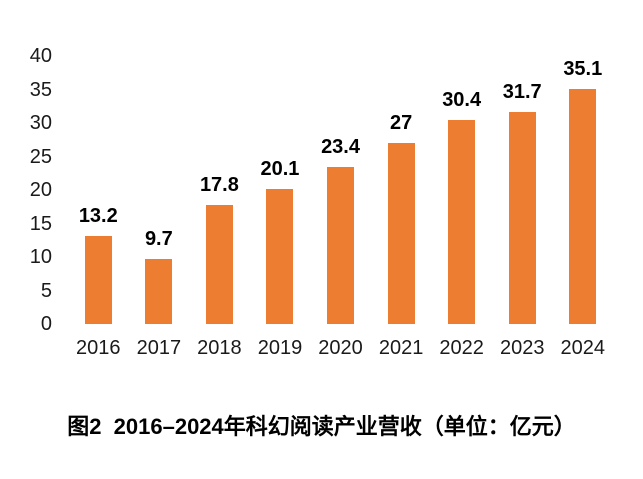 This screenshot has width=643, height=479. Describe the element at coordinates (46, 290) in the screenshot. I see `y-axis-tick-label: 5` at that location.